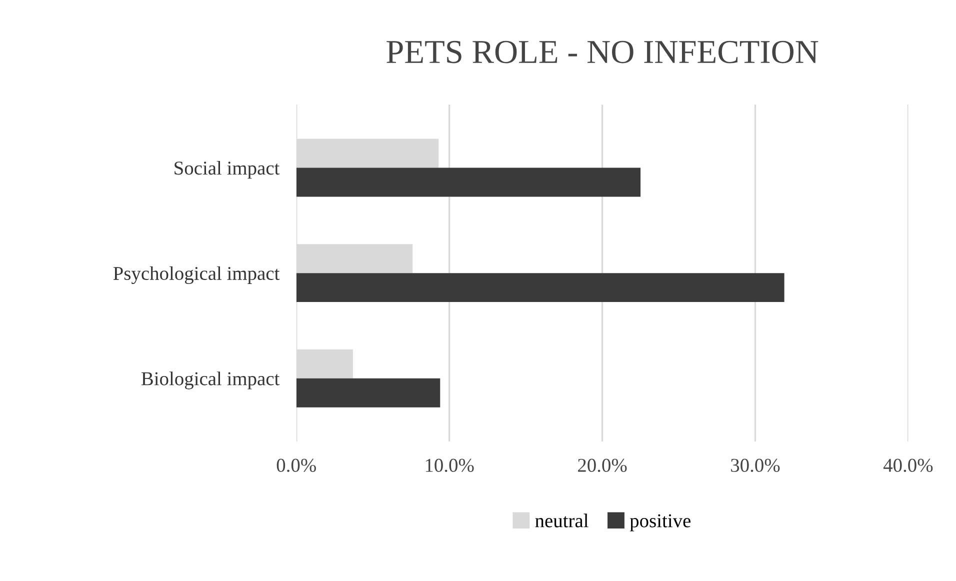  Describe the element at coordinates (561, 521) in the screenshot. I see `legend-label: neutral` at that location.